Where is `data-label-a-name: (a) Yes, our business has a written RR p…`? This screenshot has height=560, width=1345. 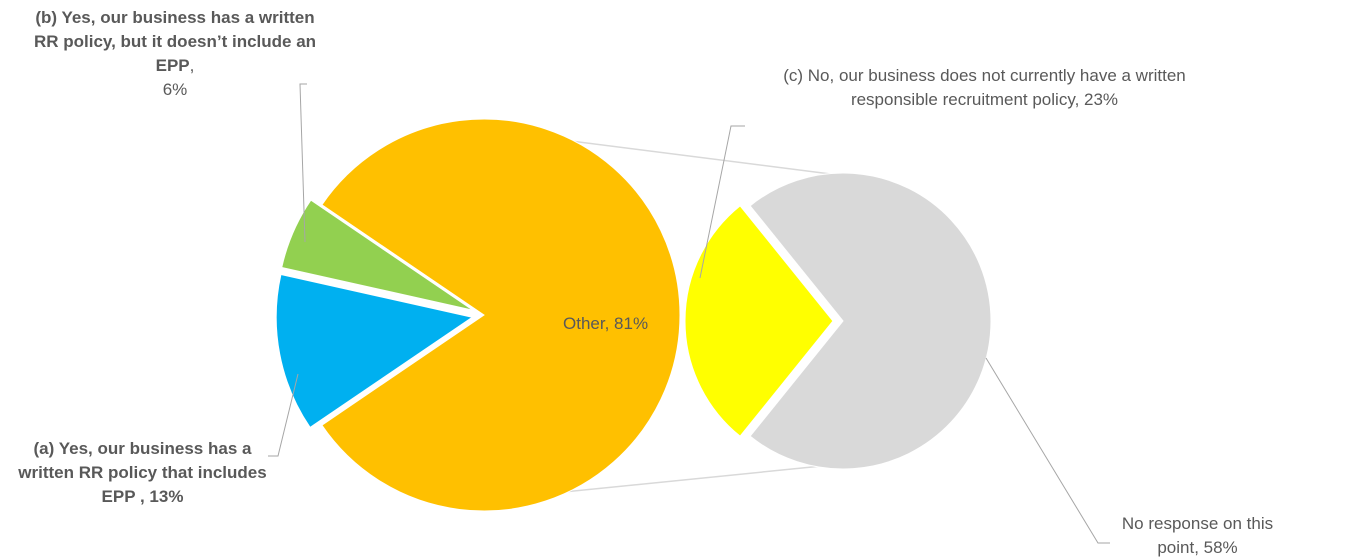 data-label-a-name: (a) Yes, our business has a written RR p… is located at coordinates (142, 472).